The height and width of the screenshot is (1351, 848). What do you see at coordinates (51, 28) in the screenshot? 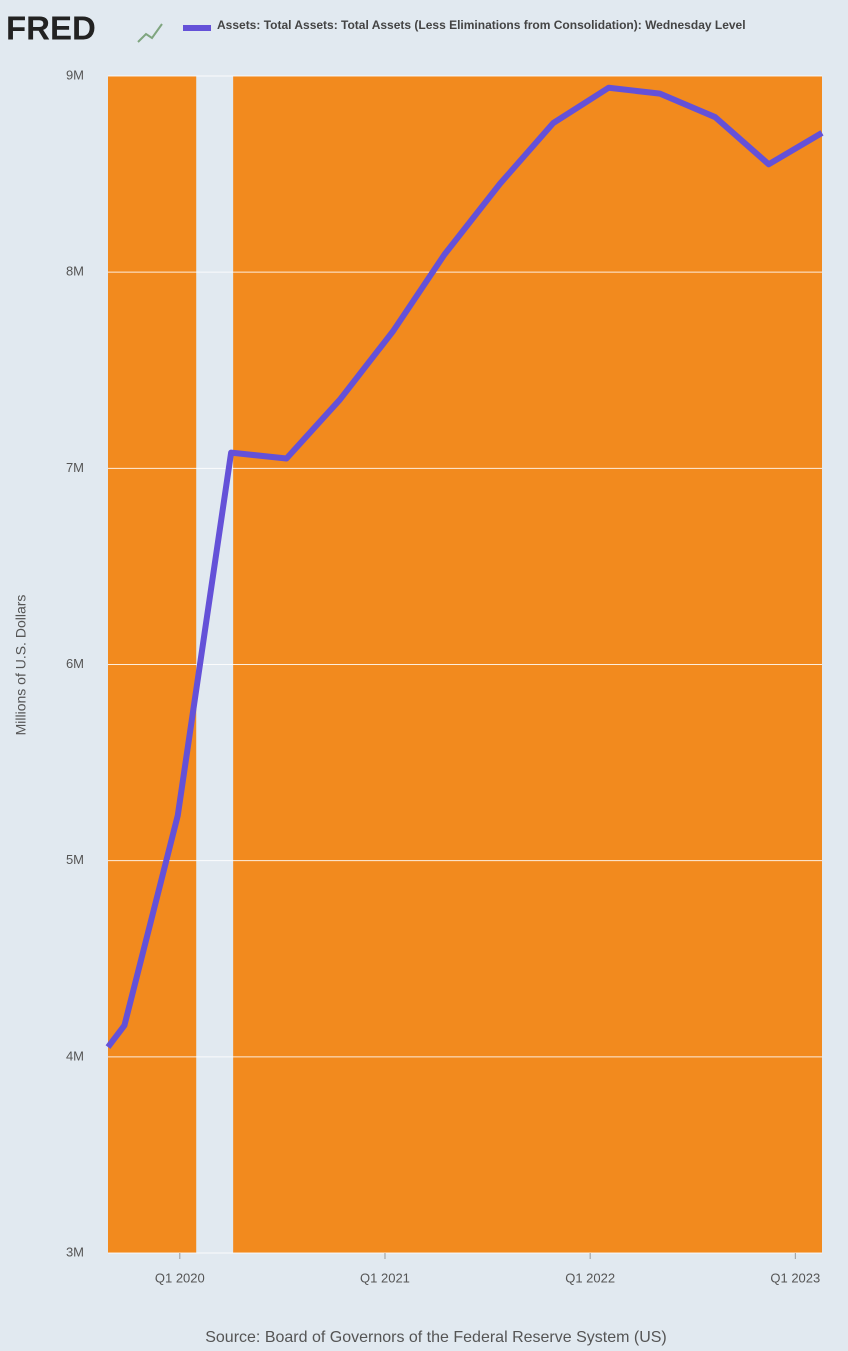
I see `brand-logo: FRED` at bounding box center [51, 28].